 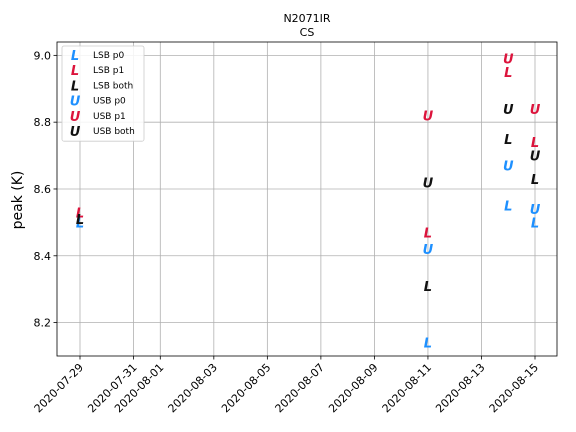 What do you see at coordinates (43, 122) in the screenshot?
I see `y-tick-label: 8.8` at bounding box center [43, 122].